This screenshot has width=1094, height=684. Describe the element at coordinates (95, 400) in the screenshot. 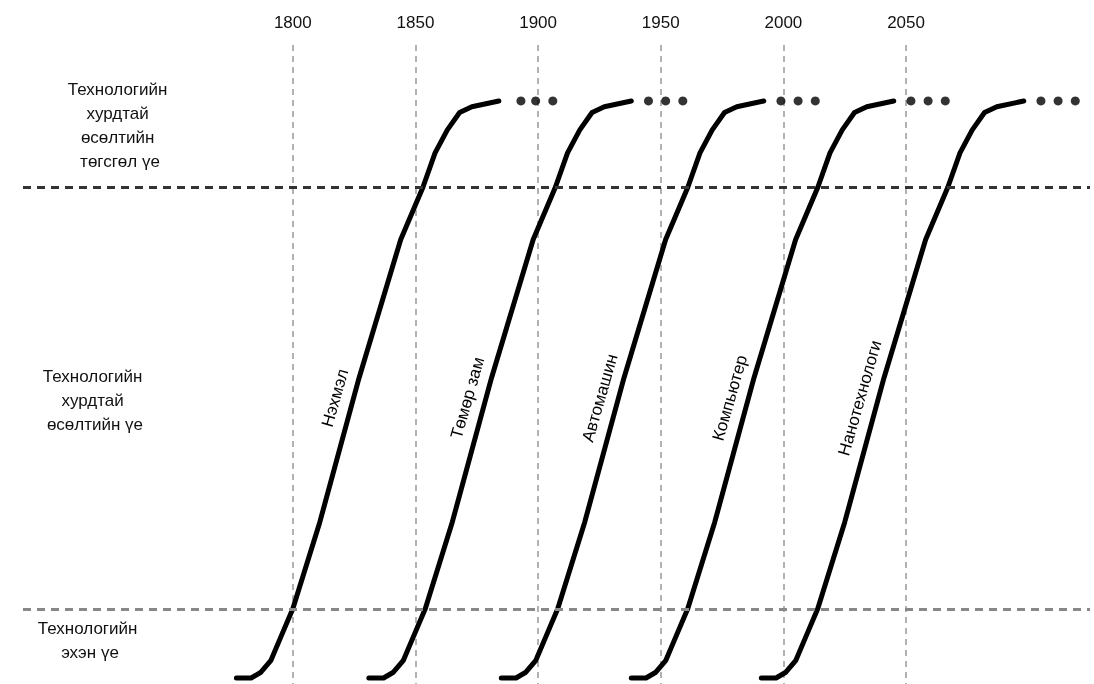

I see `annotation: Технологийн хурдтай өсөлтийн үе` at that location.